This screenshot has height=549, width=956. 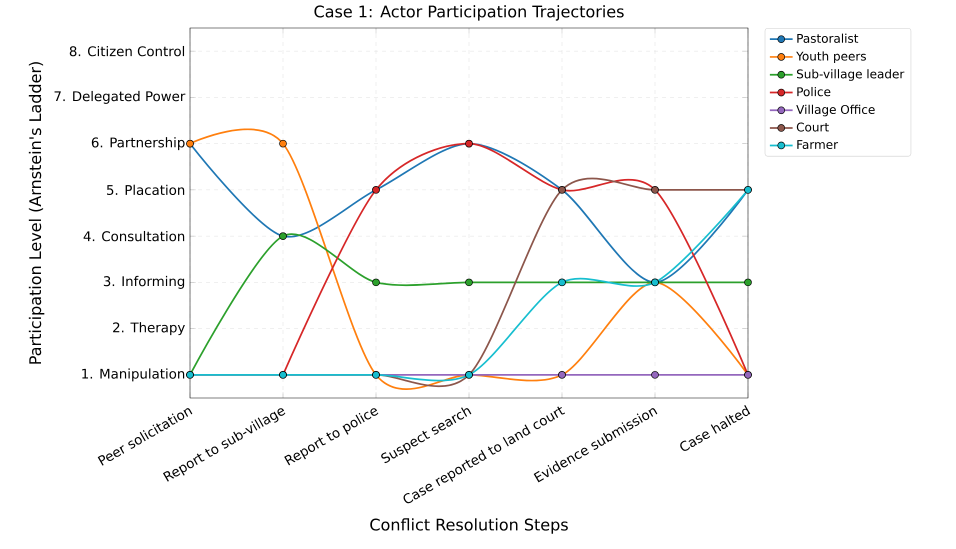 What do you see at coordinates (827, 38) in the screenshot?
I see `legend-label: Pastoralist` at bounding box center [827, 38].